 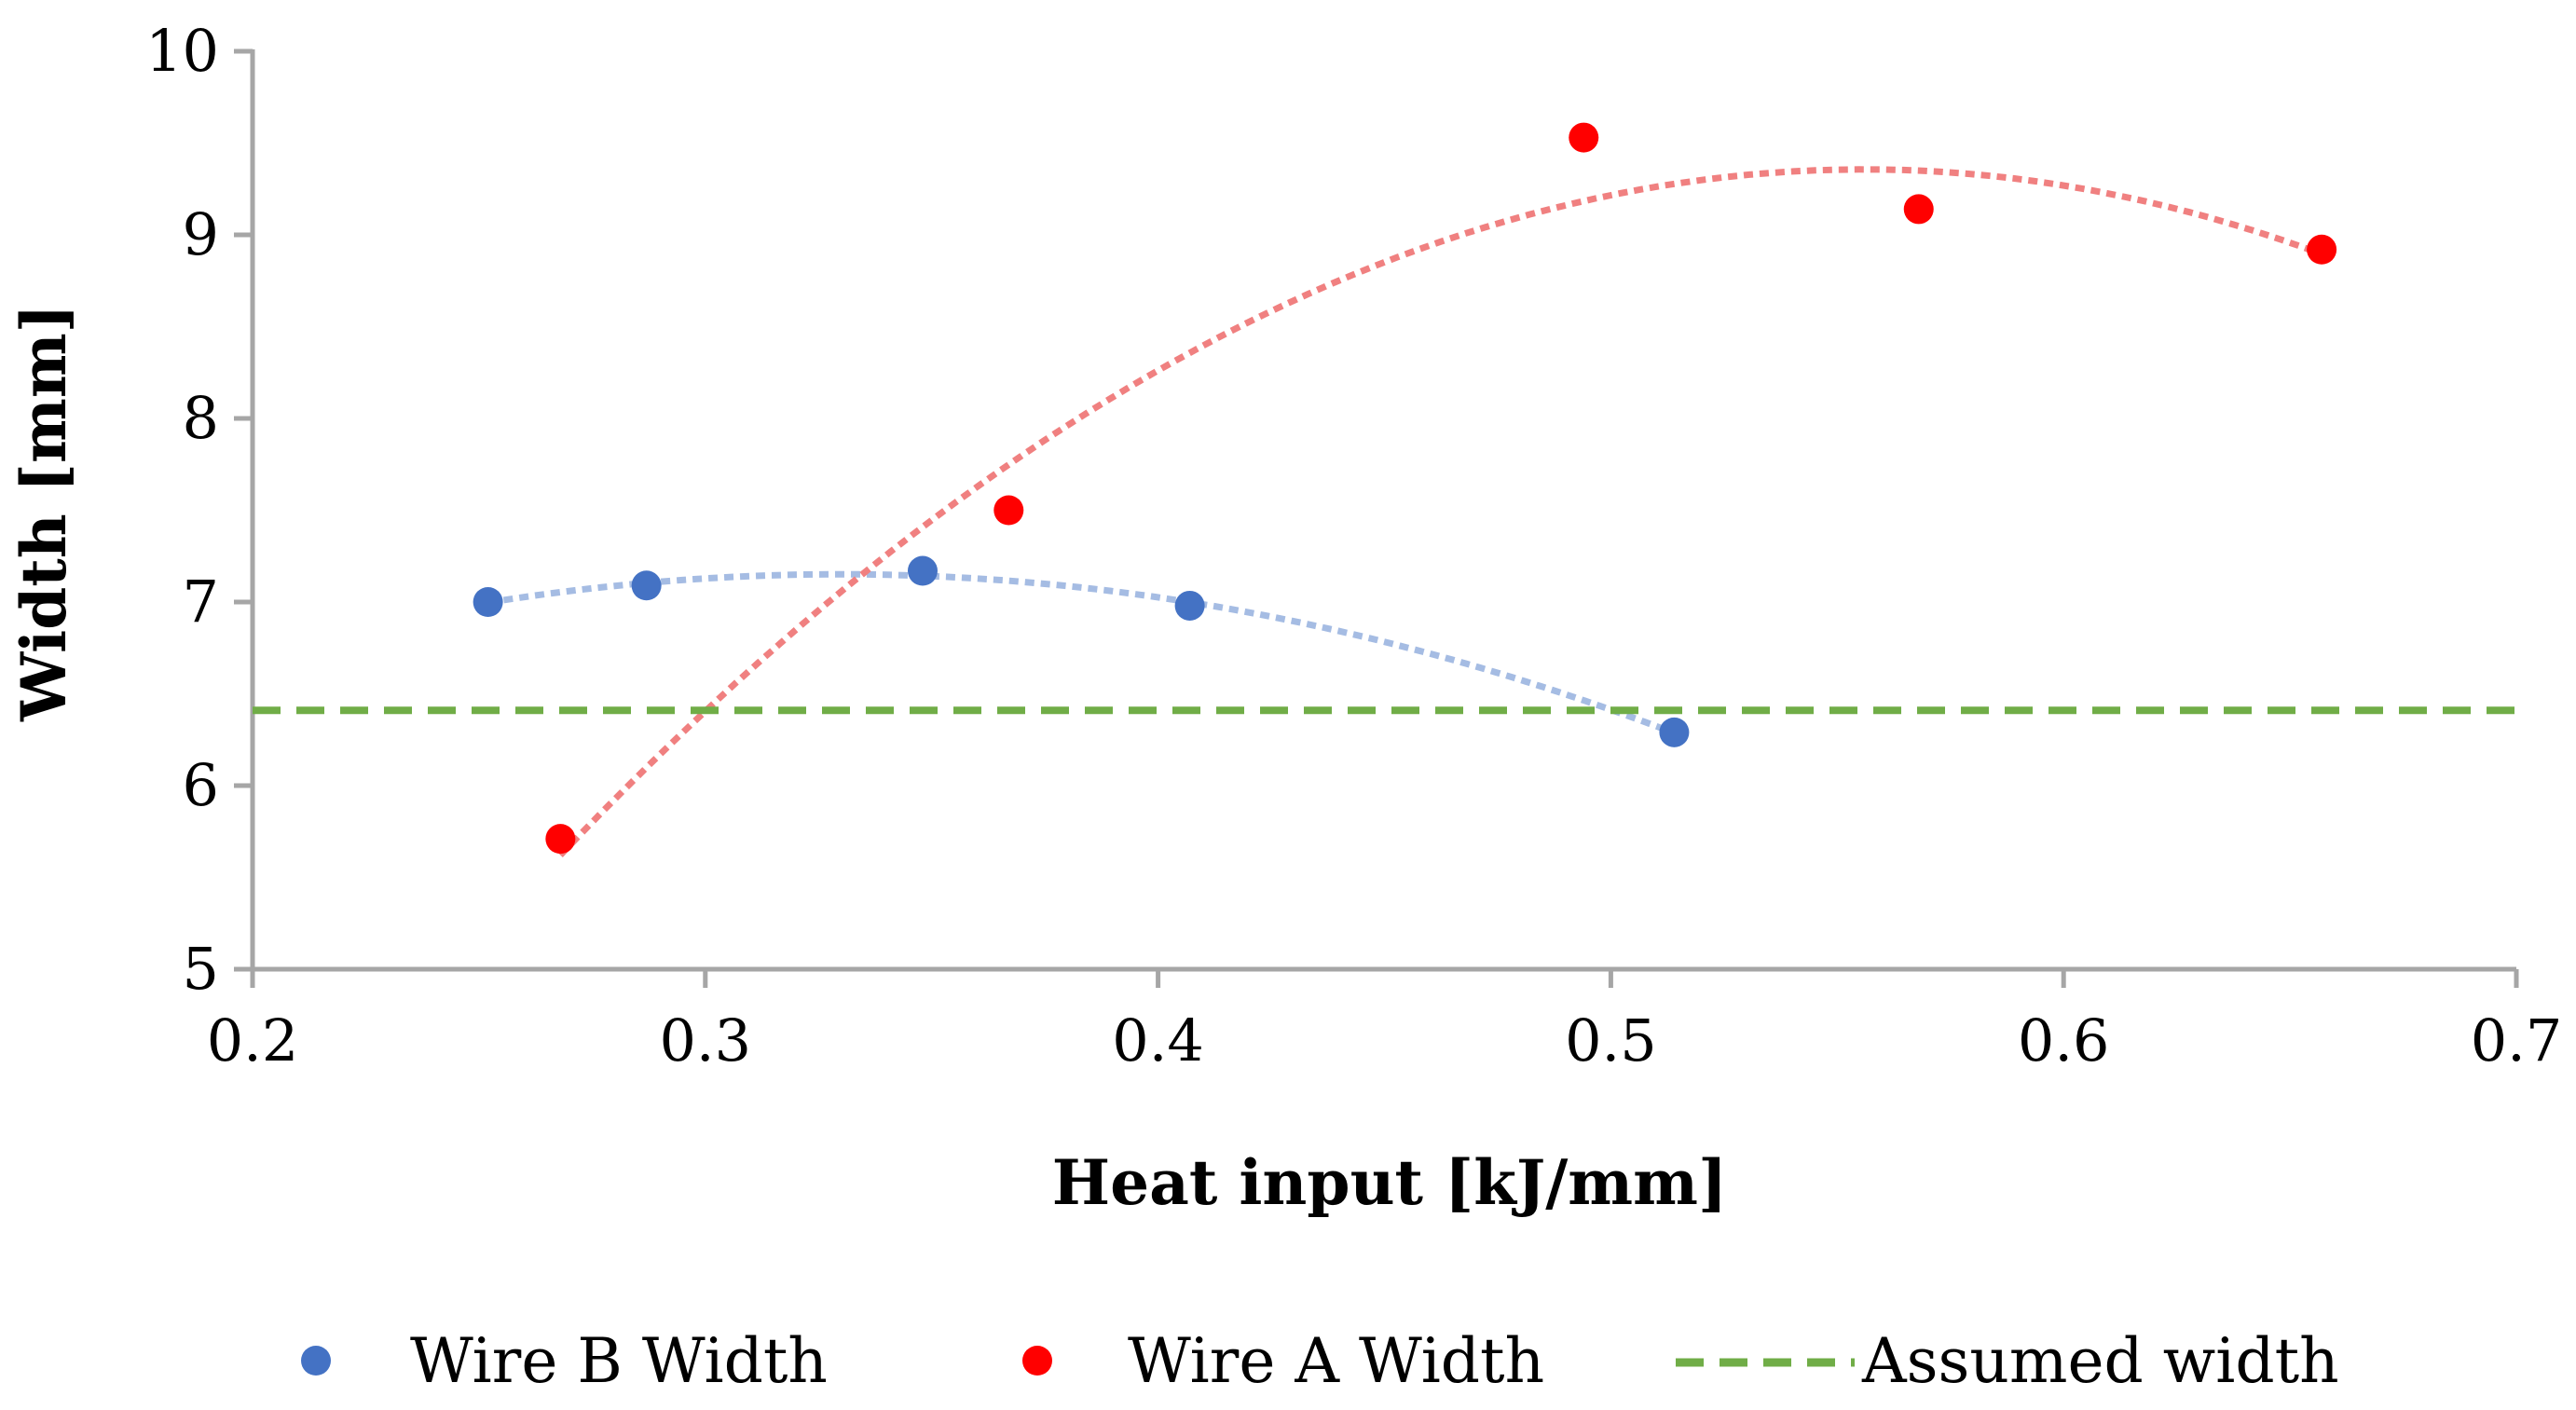 What do you see at coordinates (1336, 1361) in the screenshot?
I see `legend-label-wire-a: Wire A Width` at bounding box center [1336, 1361].